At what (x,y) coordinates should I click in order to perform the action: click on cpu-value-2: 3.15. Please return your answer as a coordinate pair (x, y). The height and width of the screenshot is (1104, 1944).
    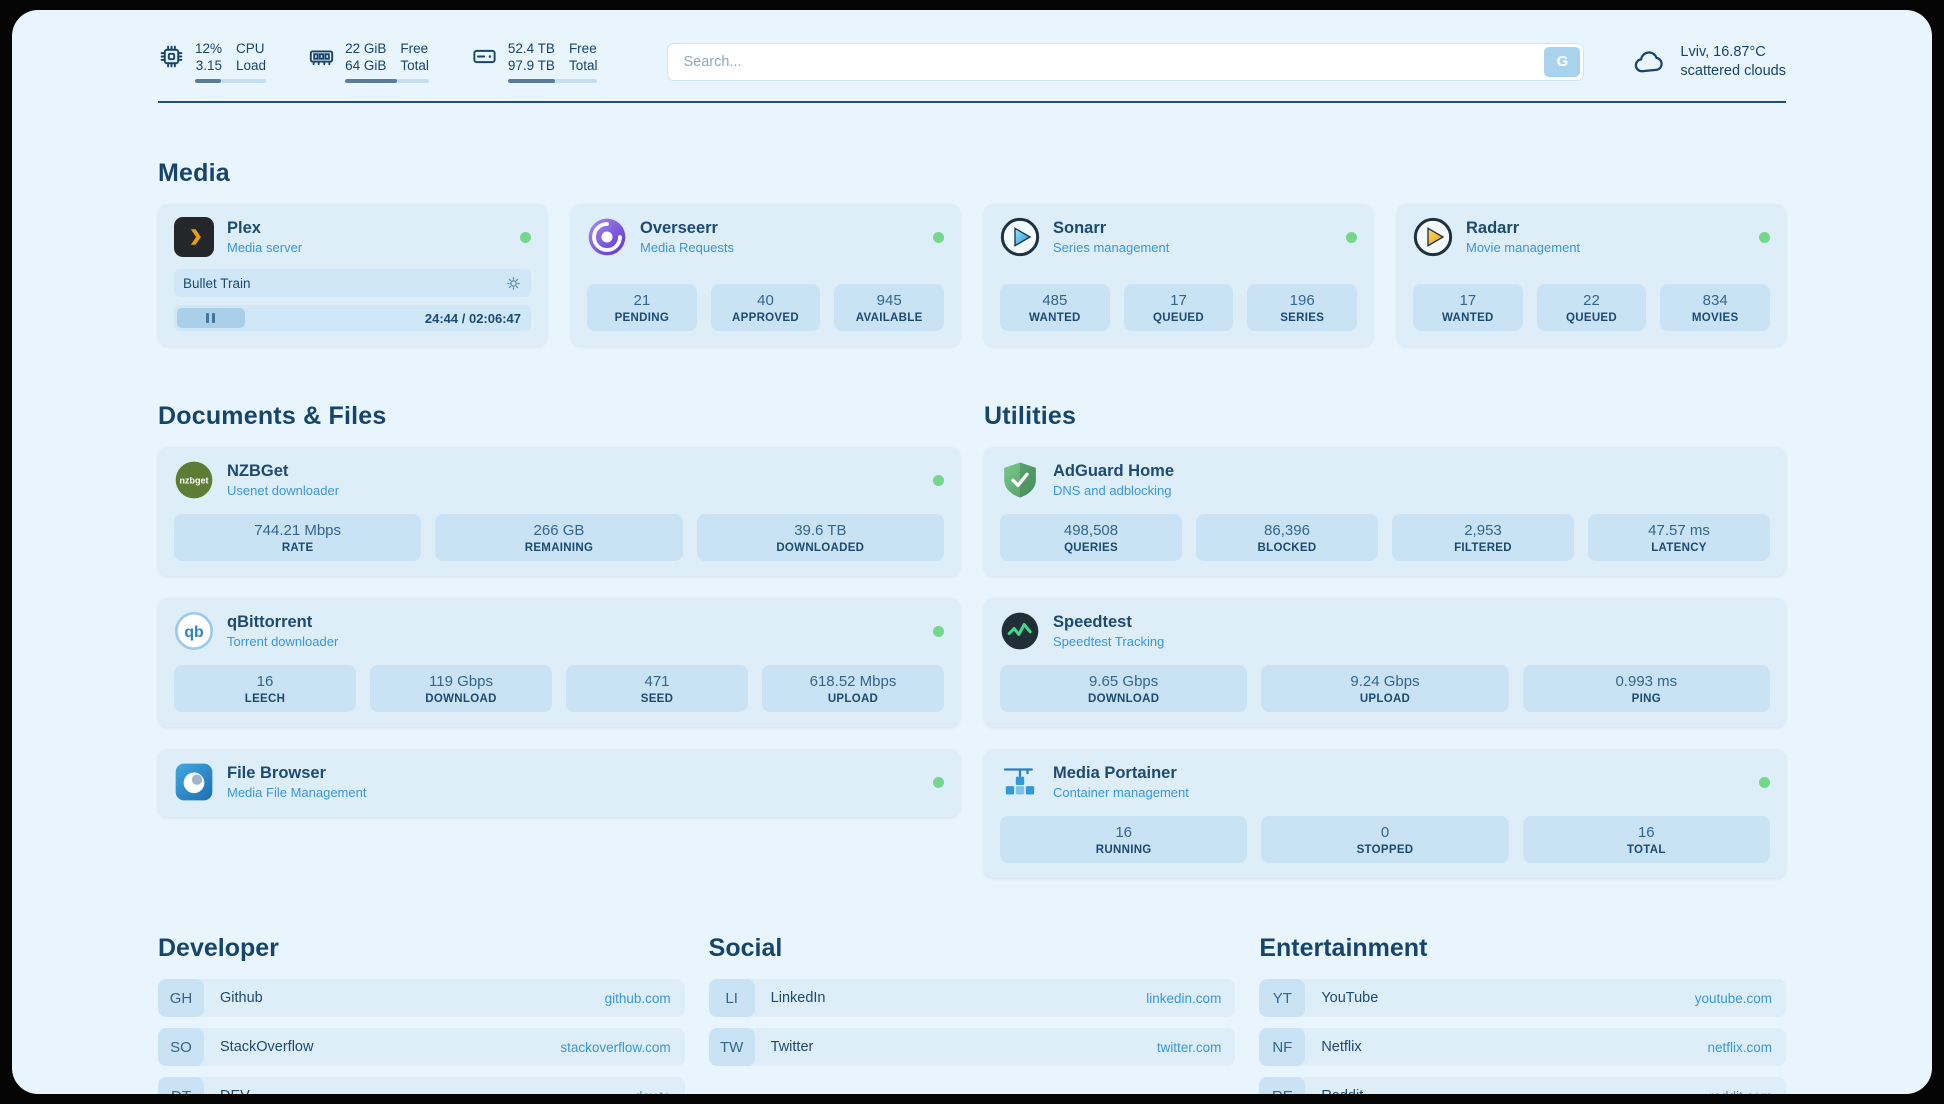
    Looking at the image, I should click on (209, 65).